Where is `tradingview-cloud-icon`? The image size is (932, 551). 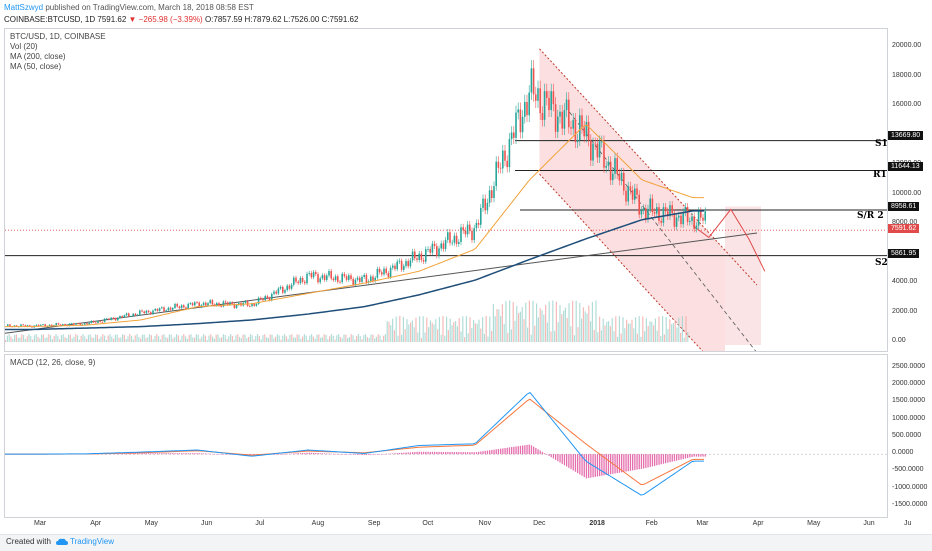
tradingview-cloud-icon is located at coordinates (62, 541).